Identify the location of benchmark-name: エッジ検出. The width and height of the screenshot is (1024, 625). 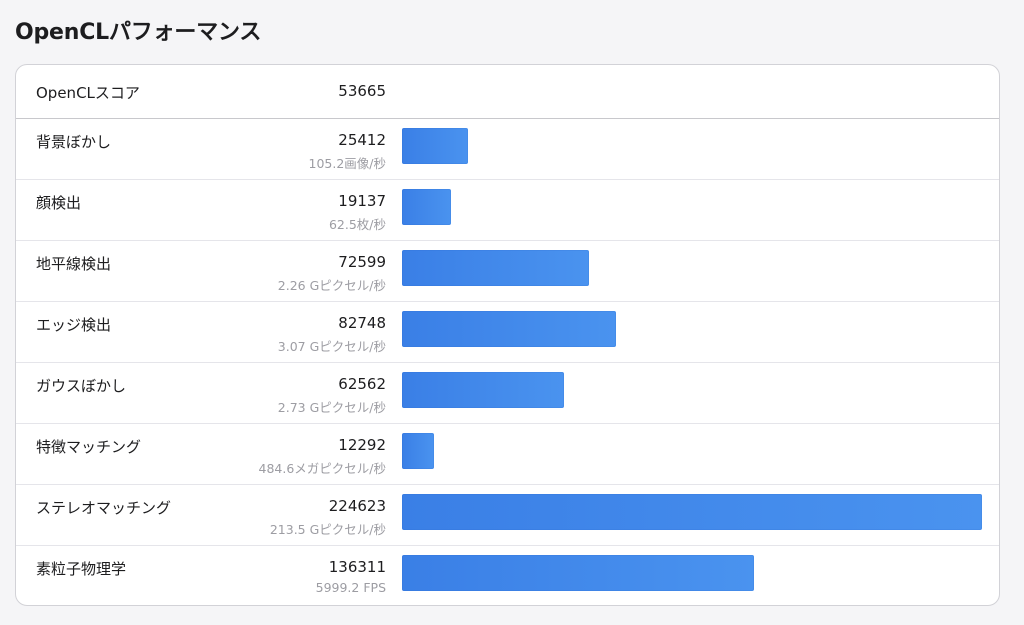
(74, 325).